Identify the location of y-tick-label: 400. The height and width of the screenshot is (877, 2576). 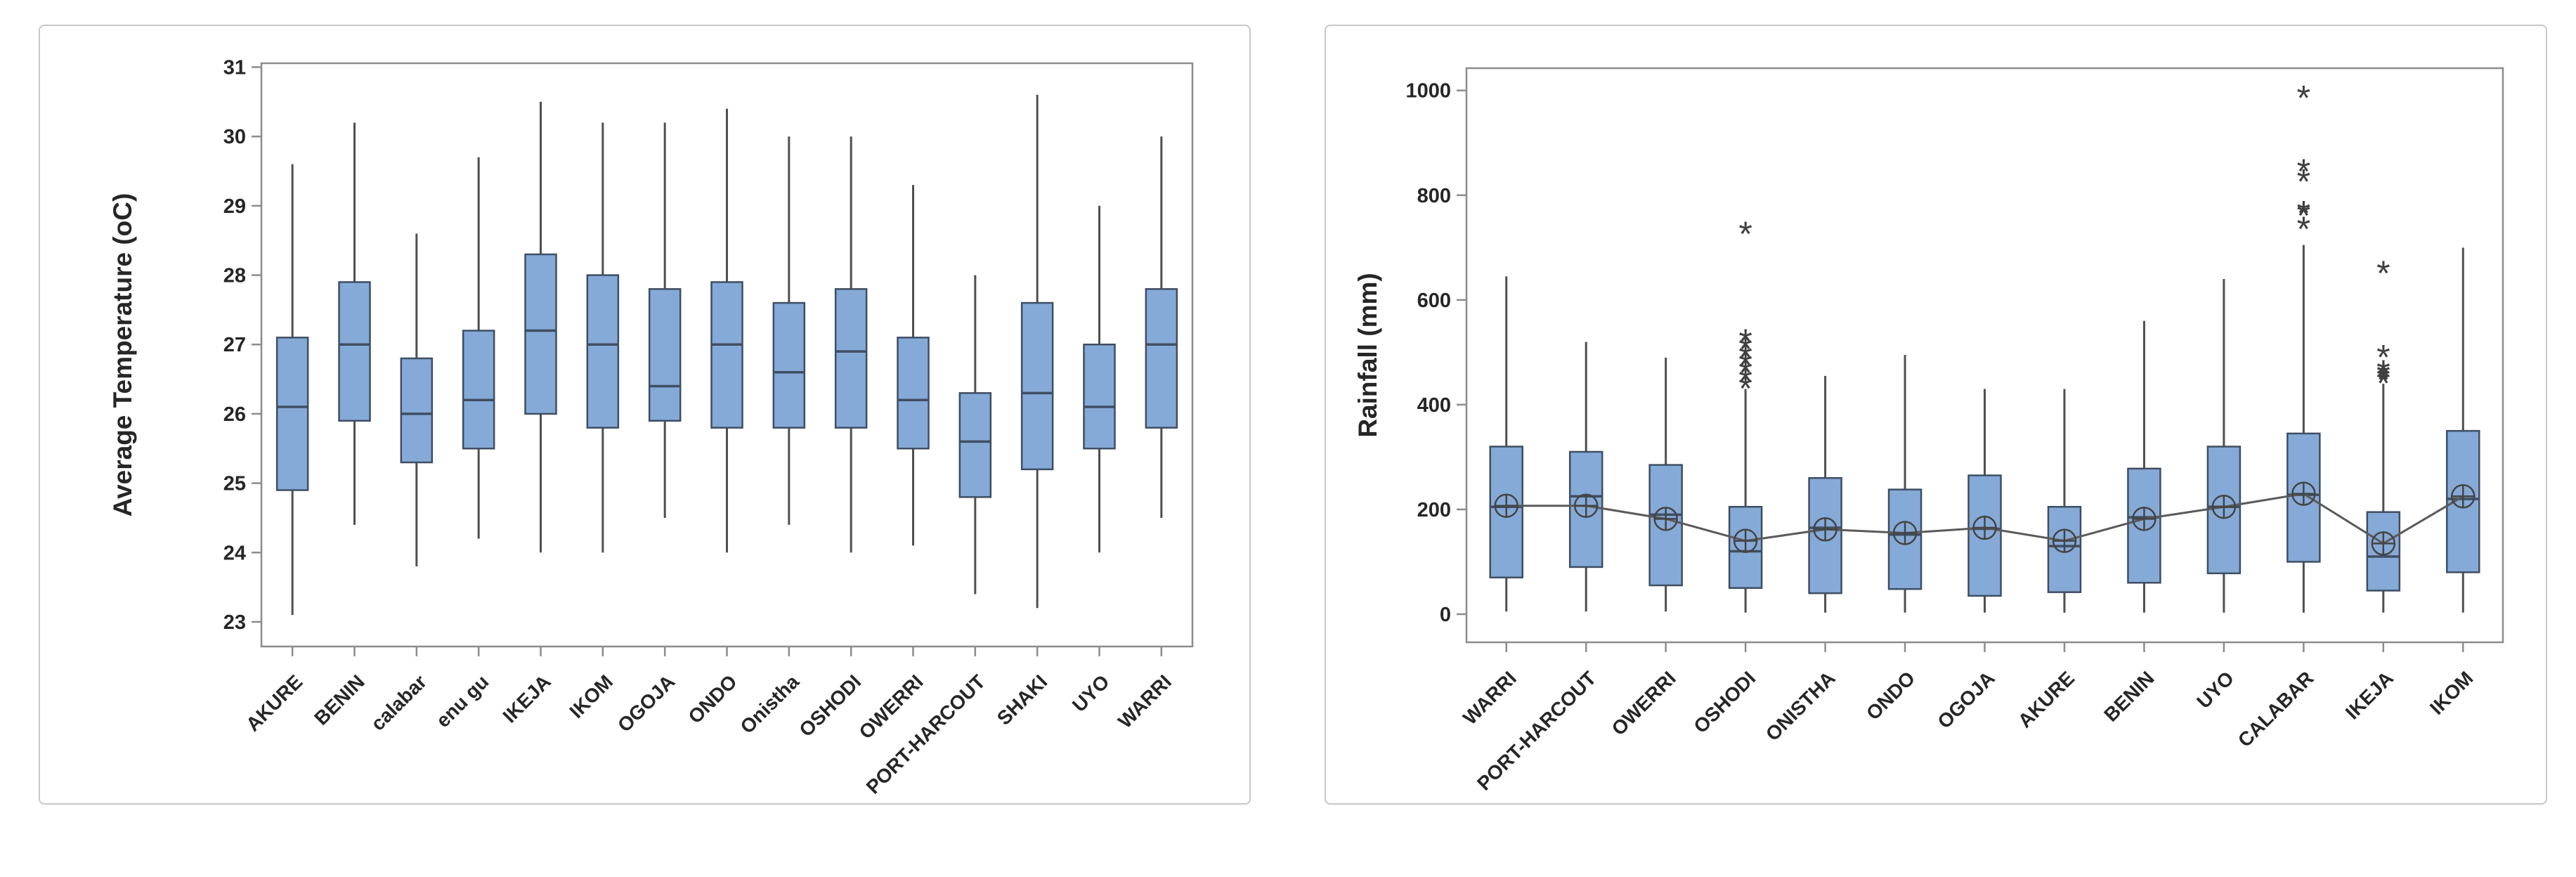
(1434, 405).